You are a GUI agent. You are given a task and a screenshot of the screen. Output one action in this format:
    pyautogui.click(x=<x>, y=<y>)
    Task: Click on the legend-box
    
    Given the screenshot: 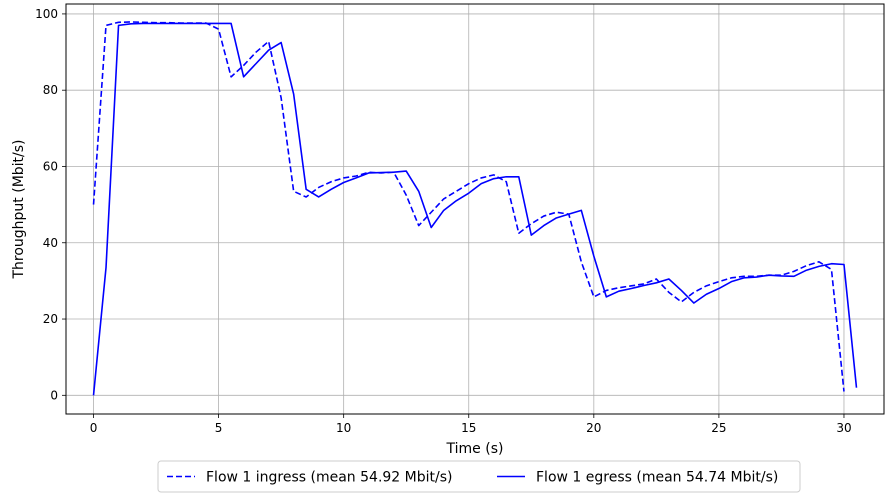 What is the action you would take?
    pyautogui.click(x=479, y=476)
    